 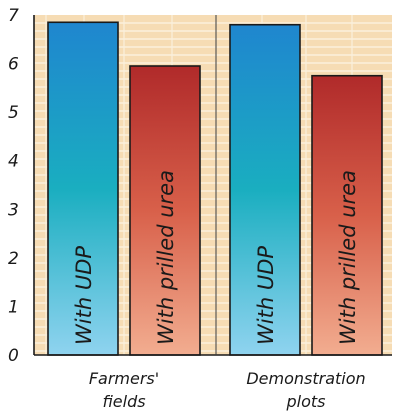 I want to click on y-tick-label: 5, so click(x=13, y=113).